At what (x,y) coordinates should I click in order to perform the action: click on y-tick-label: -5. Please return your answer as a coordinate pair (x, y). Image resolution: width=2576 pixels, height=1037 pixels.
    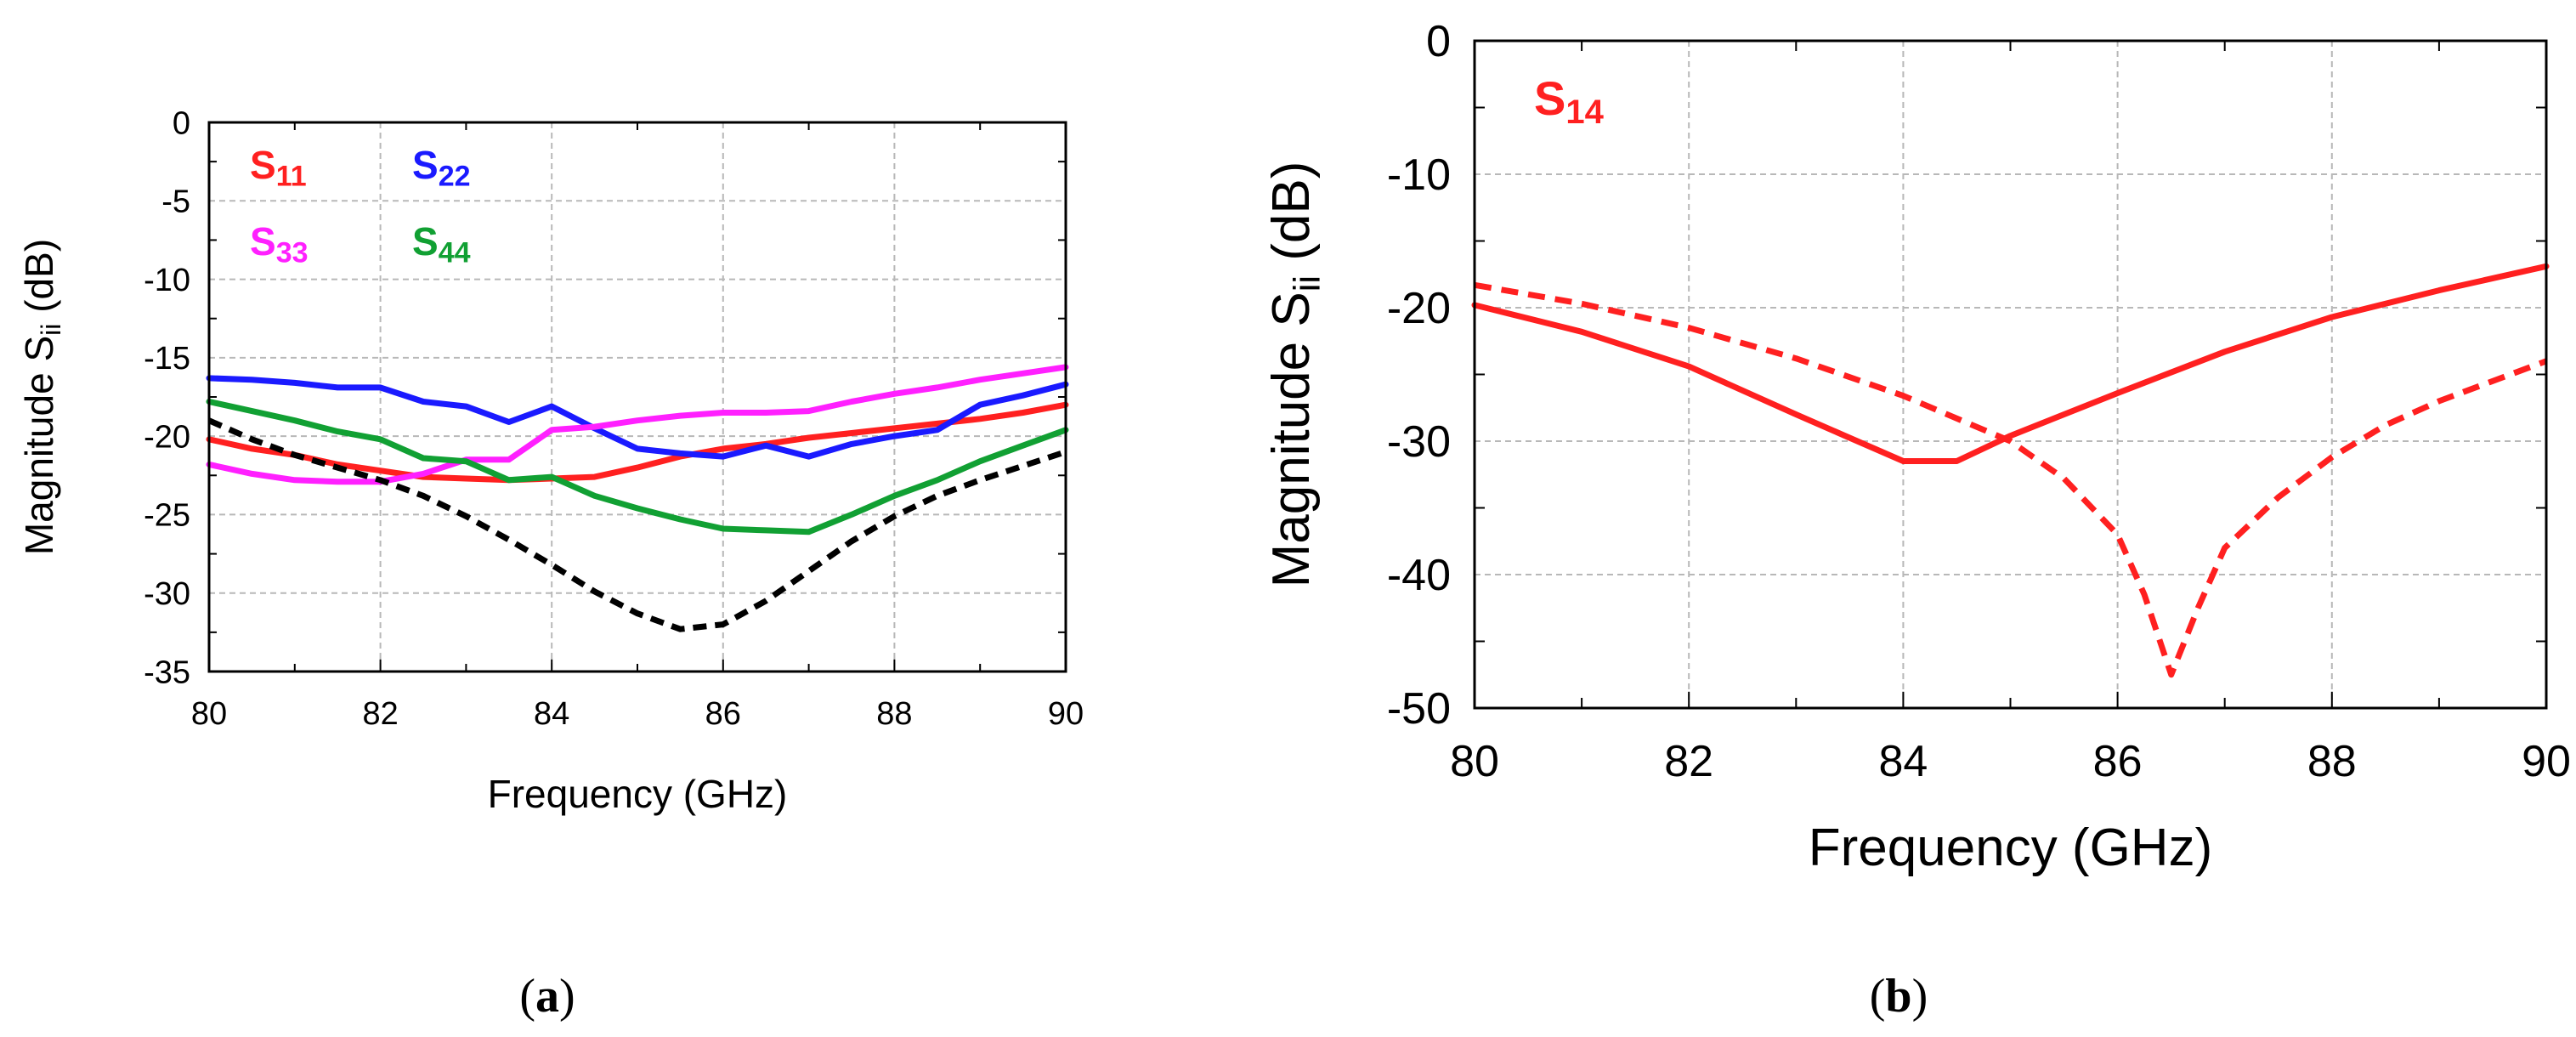
    Looking at the image, I should click on (175, 202).